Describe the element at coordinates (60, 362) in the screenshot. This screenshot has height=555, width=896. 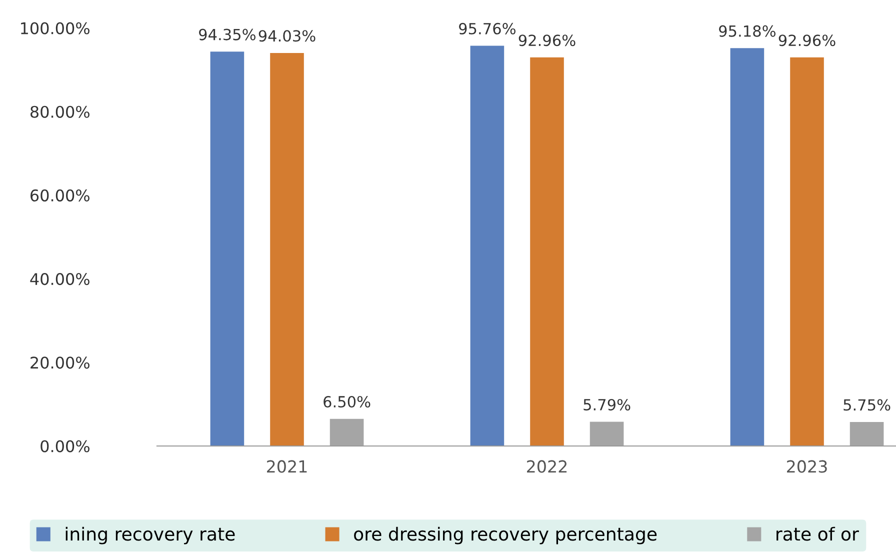
I see `y-tick-label: 20.00%` at that location.